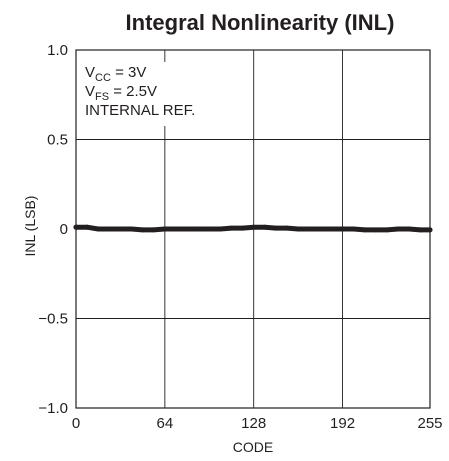 Image resolution: width=449 pixels, height=461 pixels. I want to click on annotation-line: INTERNAL REF., so click(140, 110).